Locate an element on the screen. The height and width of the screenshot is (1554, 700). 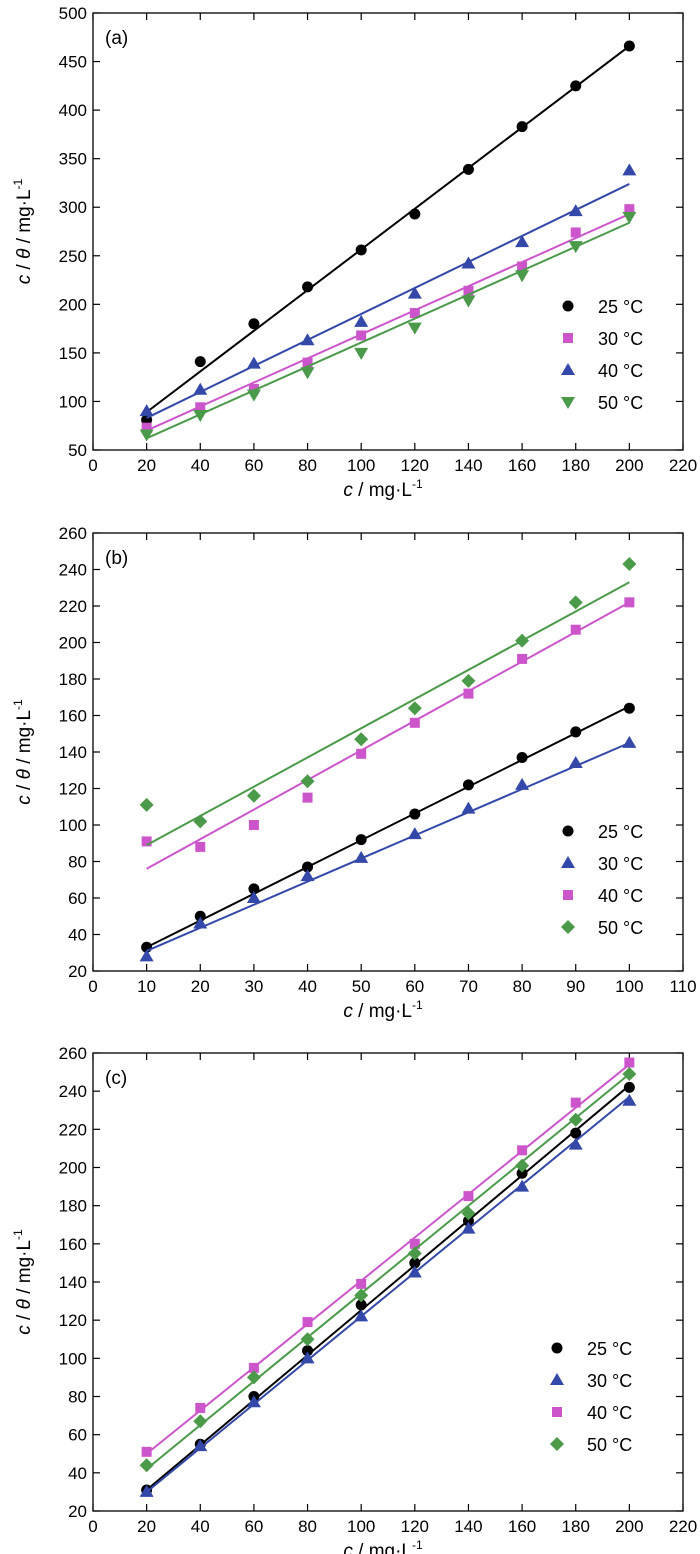
x-tick-label: 120 is located at coordinates (415, 465).